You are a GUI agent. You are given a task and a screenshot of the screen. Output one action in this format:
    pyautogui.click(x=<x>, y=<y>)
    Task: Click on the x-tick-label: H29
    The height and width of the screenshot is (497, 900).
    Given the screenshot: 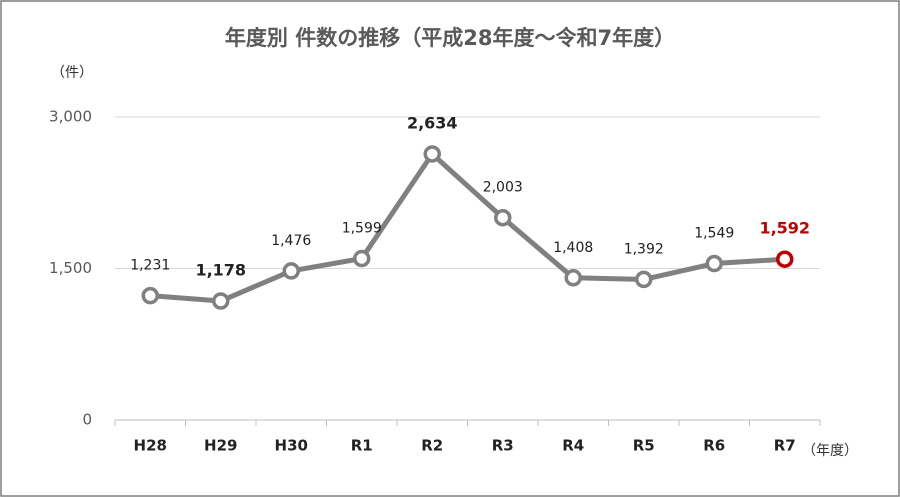 What is the action you would take?
    pyautogui.click(x=220, y=446)
    